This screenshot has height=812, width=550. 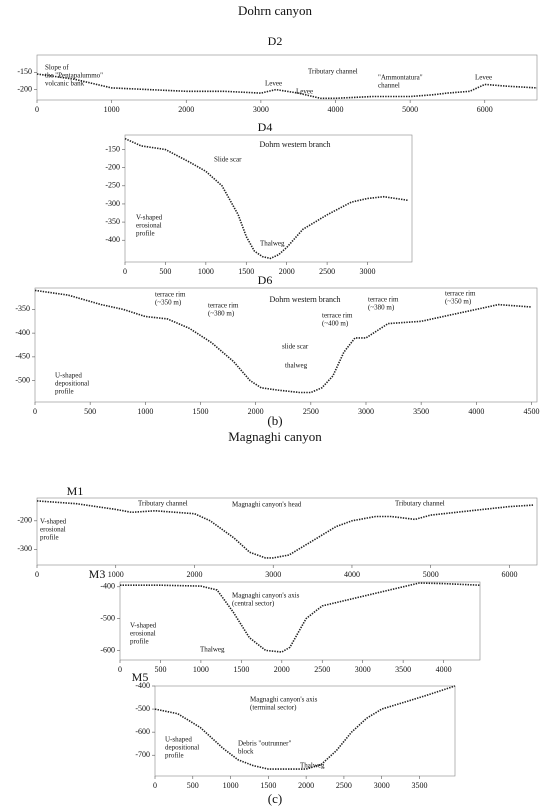 I want to click on y-tick-label: -600, so click(x=142, y=731).